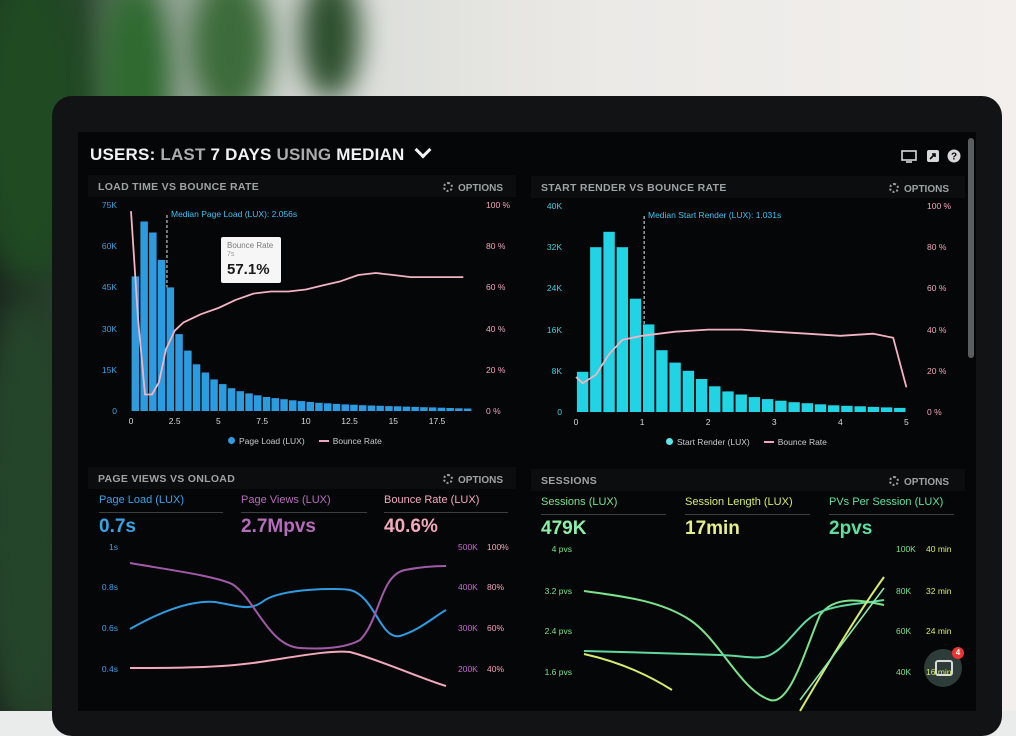  Describe the element at coordinates (939, 672) in the screenshot. I see `y-tick-right: 16 min` at that location.